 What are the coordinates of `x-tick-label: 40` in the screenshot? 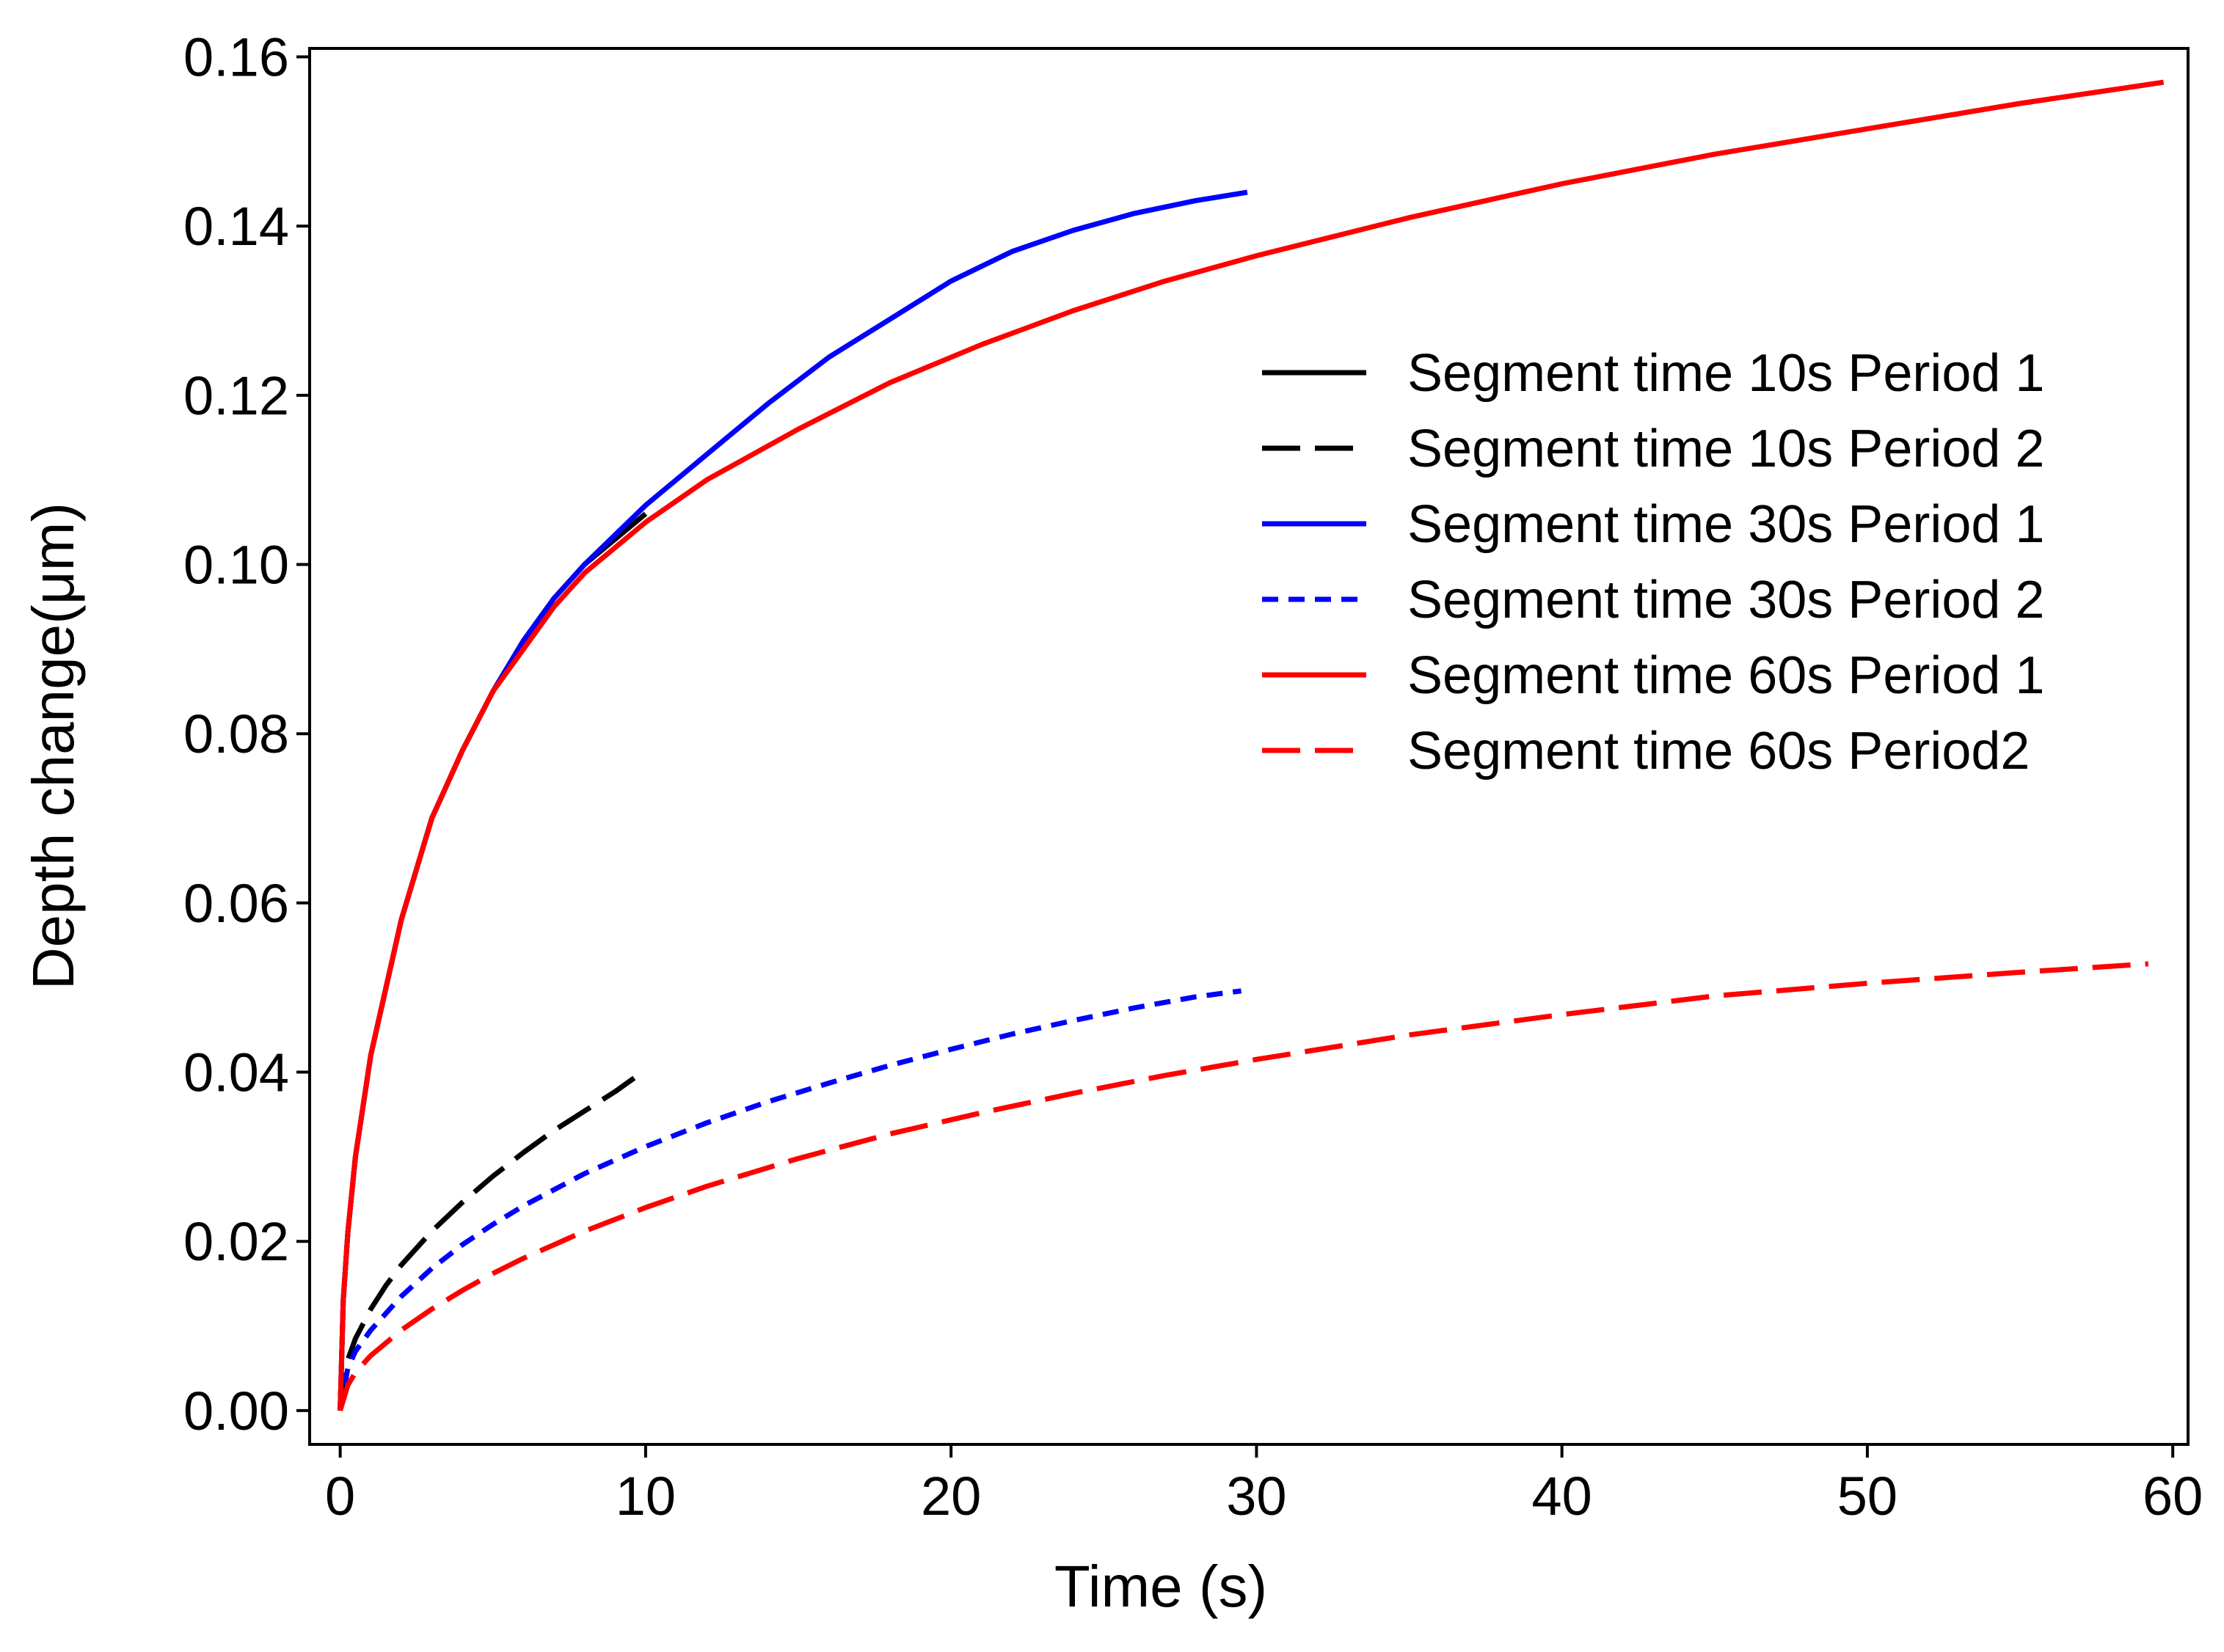 It's located at (1562, 1496).